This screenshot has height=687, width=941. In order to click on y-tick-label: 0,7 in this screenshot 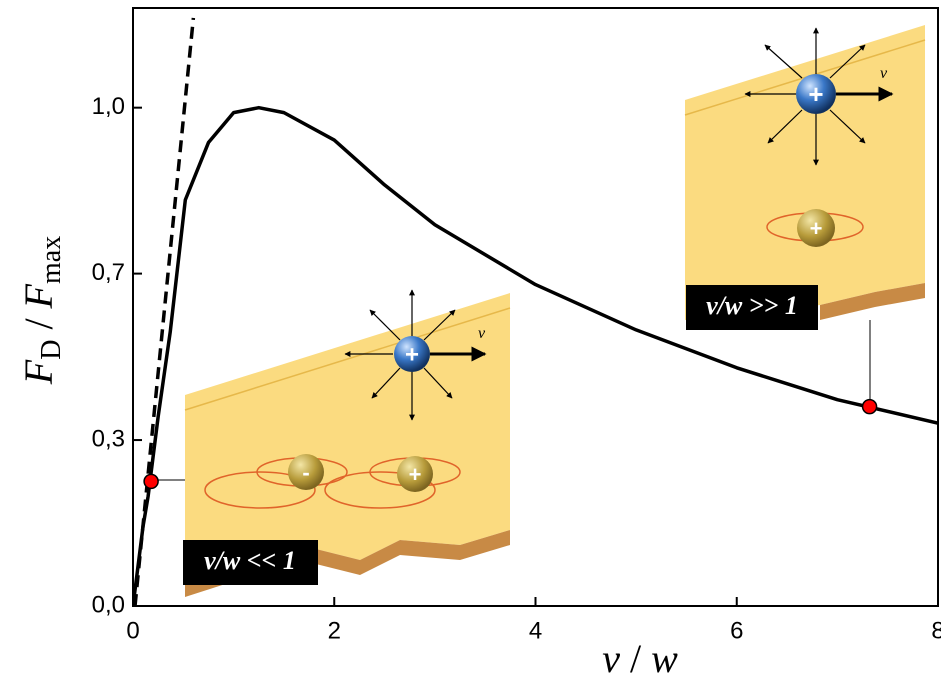, I will do `click(108, 272)`.